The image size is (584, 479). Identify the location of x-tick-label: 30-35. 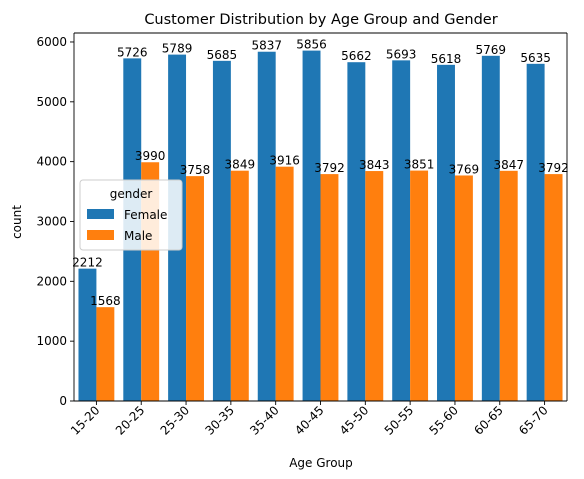
(219, 420).